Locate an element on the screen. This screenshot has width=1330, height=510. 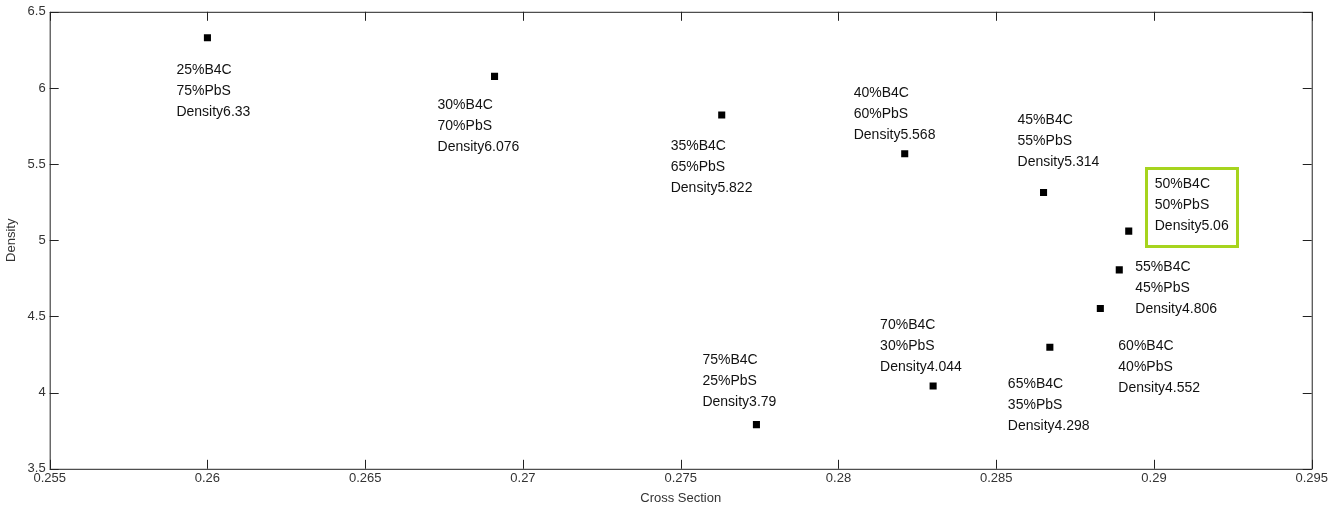
x-axis-title: Cross Section is located at coordinates (681, 497).